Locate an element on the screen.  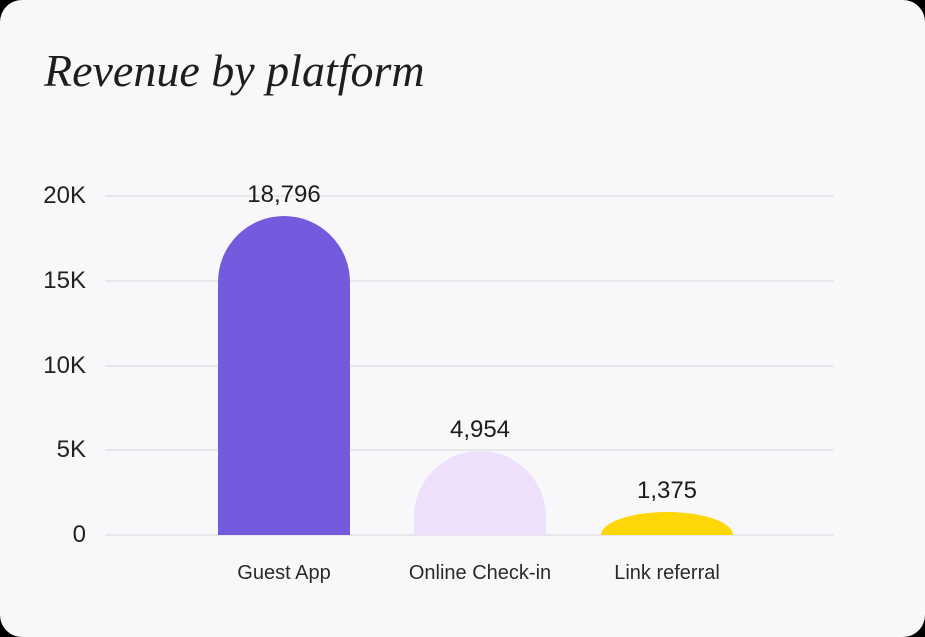
category-label-online-check-in: Online Check-in is located at coordinates (480, 573).